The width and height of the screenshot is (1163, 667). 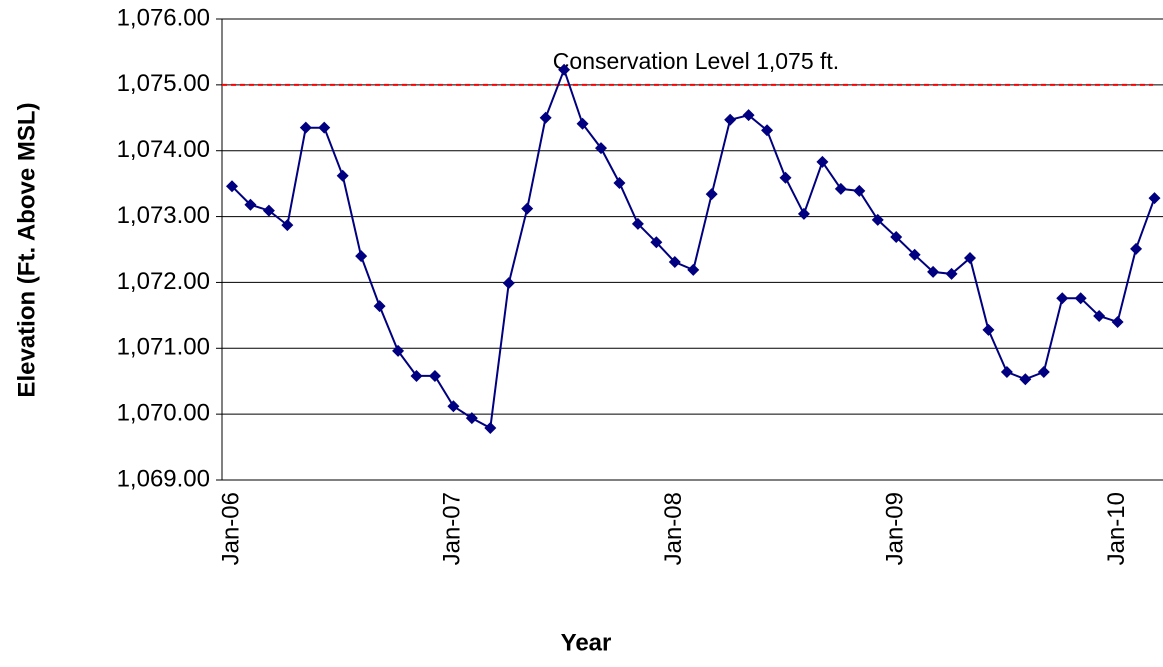 What do you see at coordinates (163, 412) in the screenshot?
I see `y-tick-label: 1,070.00` at bounding box center [163, 412].